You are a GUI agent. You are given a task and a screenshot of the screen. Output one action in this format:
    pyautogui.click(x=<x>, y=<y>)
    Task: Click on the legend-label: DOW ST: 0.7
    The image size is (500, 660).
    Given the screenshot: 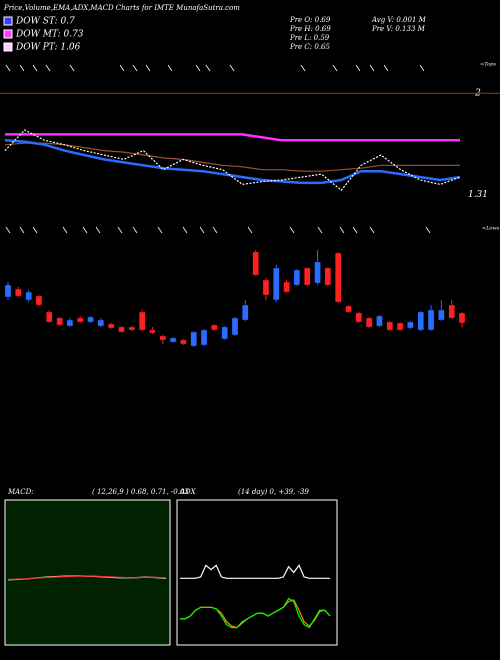 What is the action you would take?
    pyautogui.click(x=45, y=22)
    